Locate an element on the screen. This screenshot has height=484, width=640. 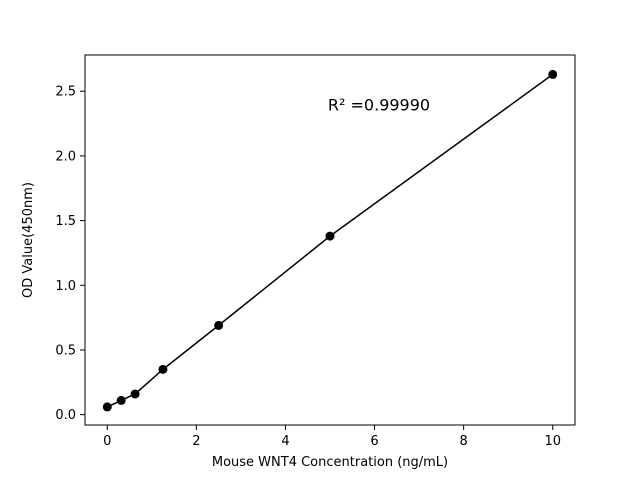
x-tick-label: 10 is located at coordinates (552, 441).